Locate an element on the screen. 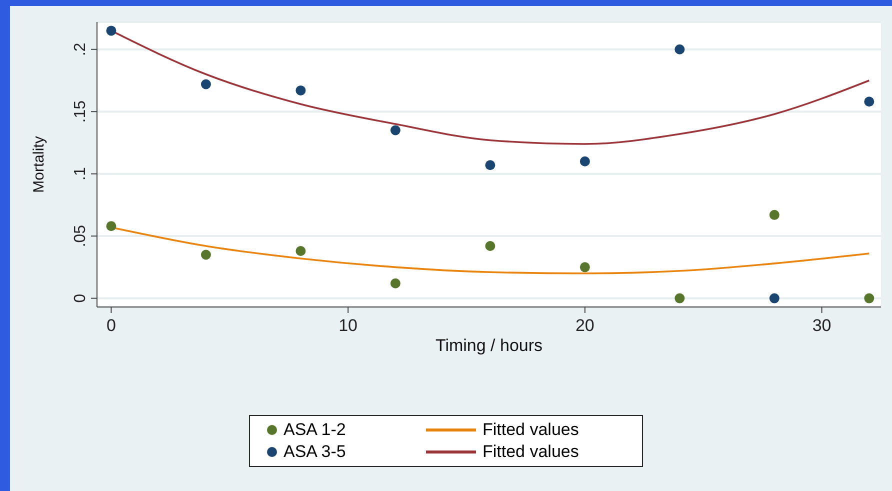 Image resolution: width=892 pixels, height=491 pixels. y-tick-label: .1 is located at coordinates (80, 174).